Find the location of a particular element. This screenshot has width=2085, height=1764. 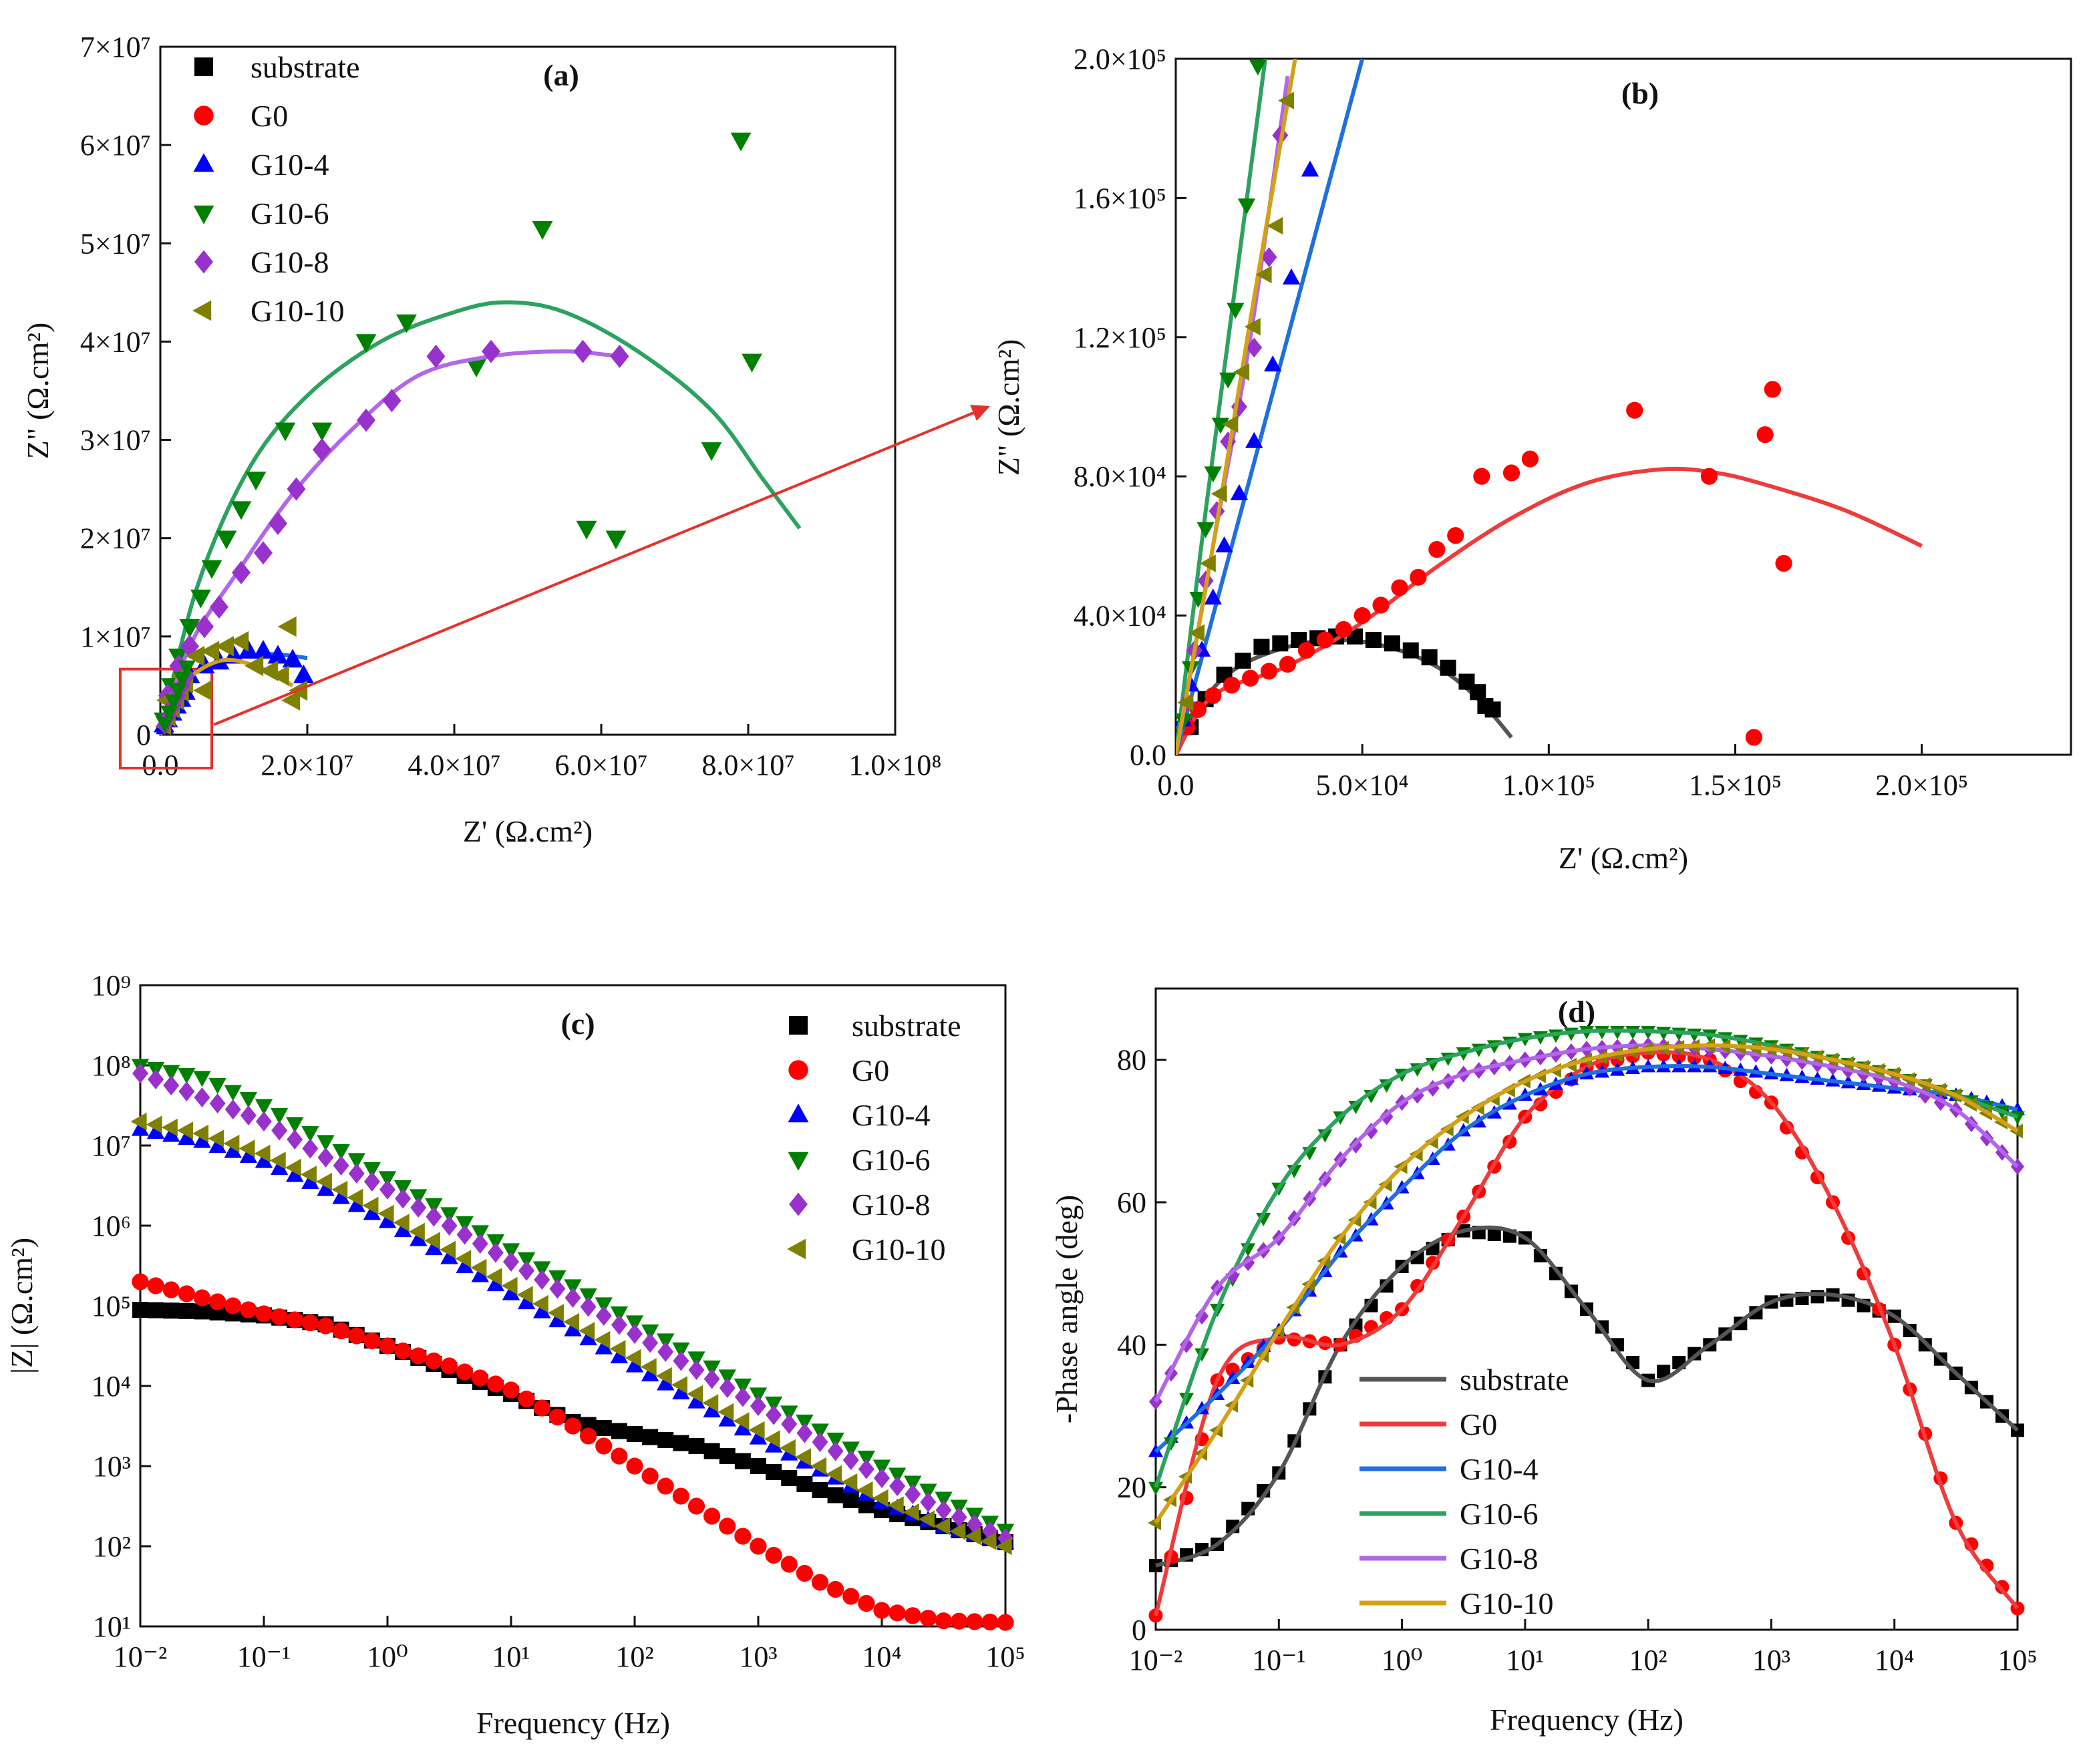

panel-b-x-tick-label: 2.0×10⁵ is located at coordinates (1921, 786).